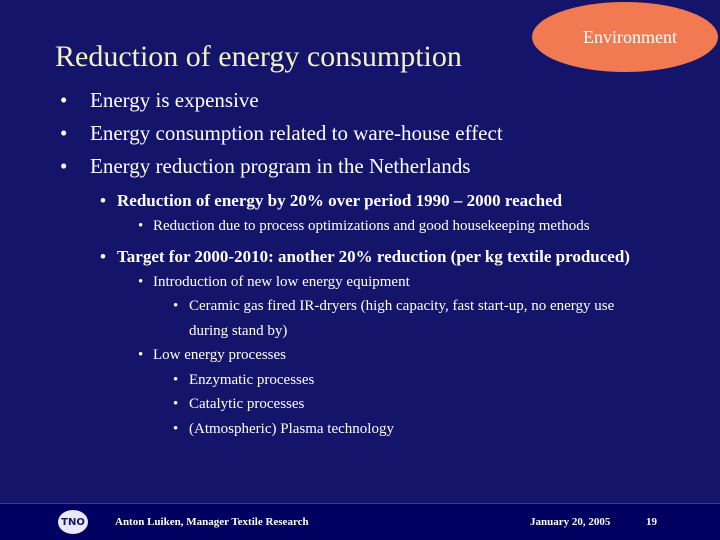 Image resolution: width=720 pixels, height=540 pixels. Describe the element at coordinates (212, 522) in the screenshot. I see `footer-author: Anton Luiken, Manager Textile Research` at that location.